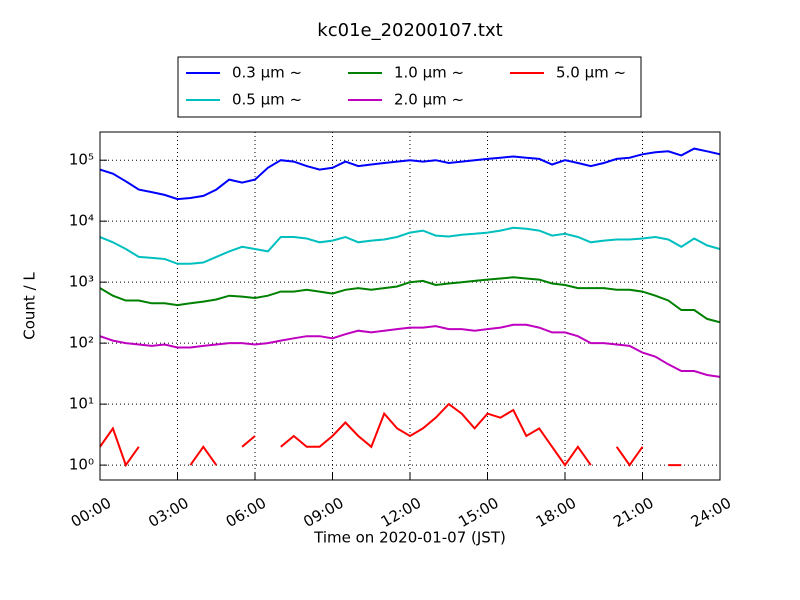  I want to click on x-axis-label: Time on 2020-01-07 (JST), so click(409, 538).